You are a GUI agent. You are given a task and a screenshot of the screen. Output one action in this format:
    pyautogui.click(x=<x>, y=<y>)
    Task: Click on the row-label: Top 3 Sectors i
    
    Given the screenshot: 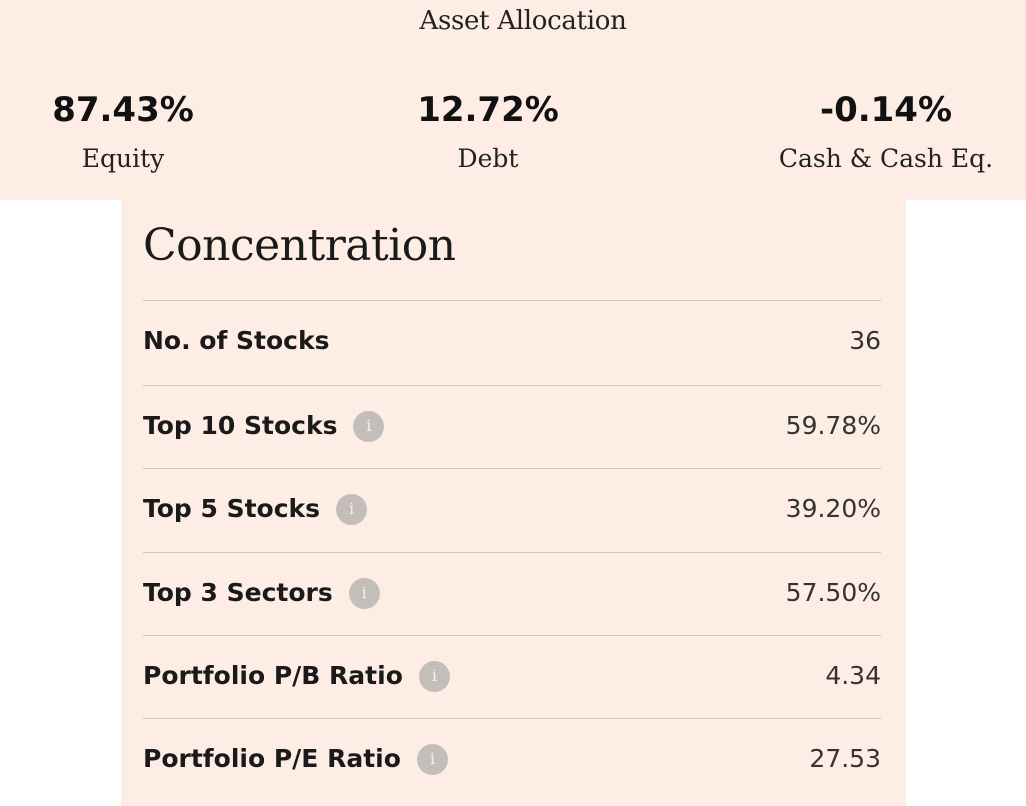 What is the action you would take?
    pyautogui.click(x=261, y=593)
    